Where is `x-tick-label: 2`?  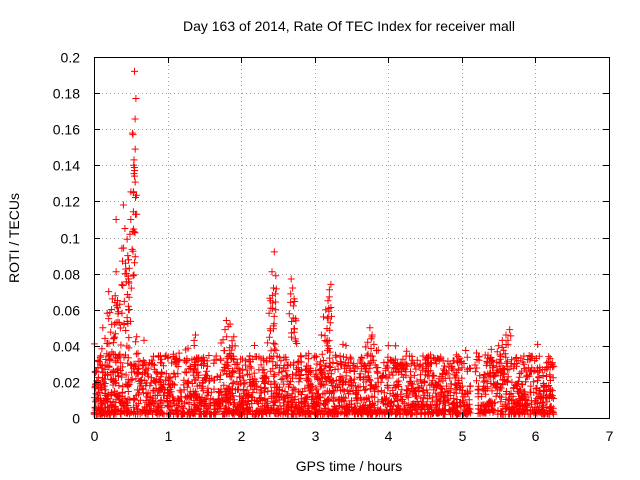
x-tick-label: 2 is located at coordinates (242, 436).